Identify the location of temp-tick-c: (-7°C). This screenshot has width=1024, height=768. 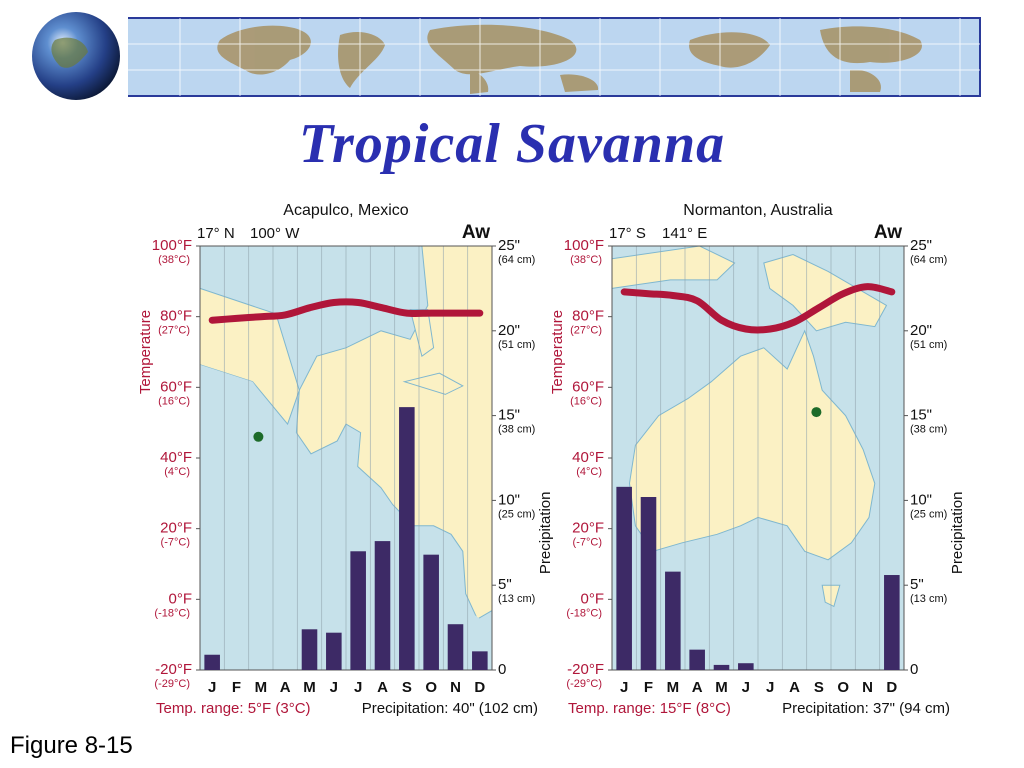
(175, 543).